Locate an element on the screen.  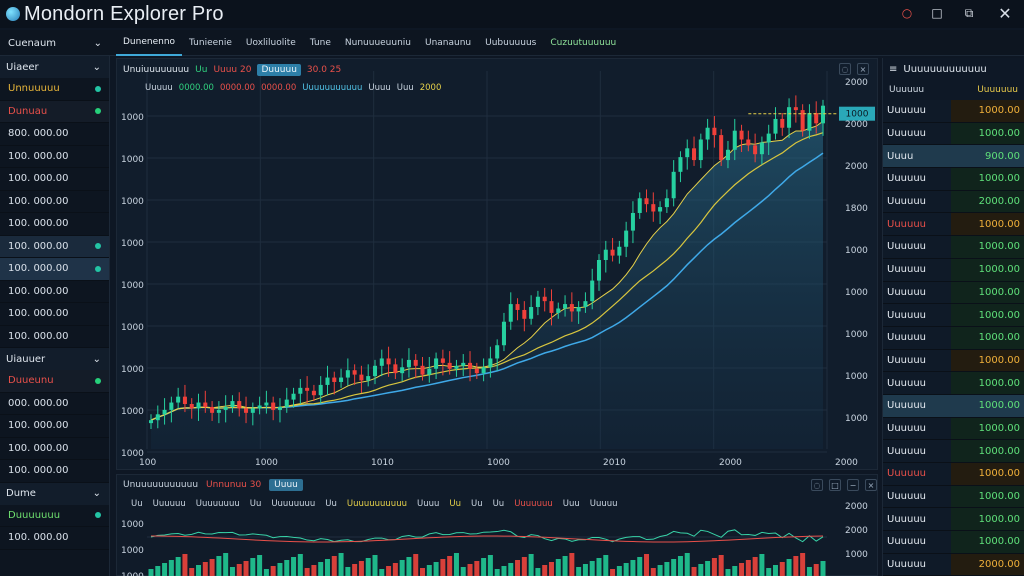
col-symbol: Uuuuuu is located at coordinates (907, 90).